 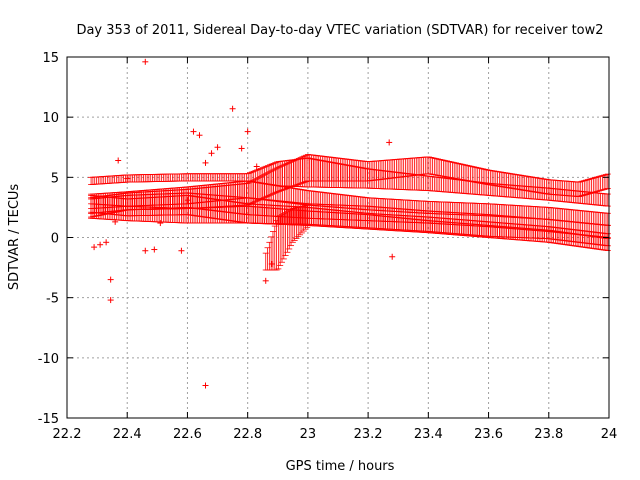 What do you see at coordinates (609, 434) in the screenshot?
I see `x-tick-label: 24` at bounding box center [609, 434].